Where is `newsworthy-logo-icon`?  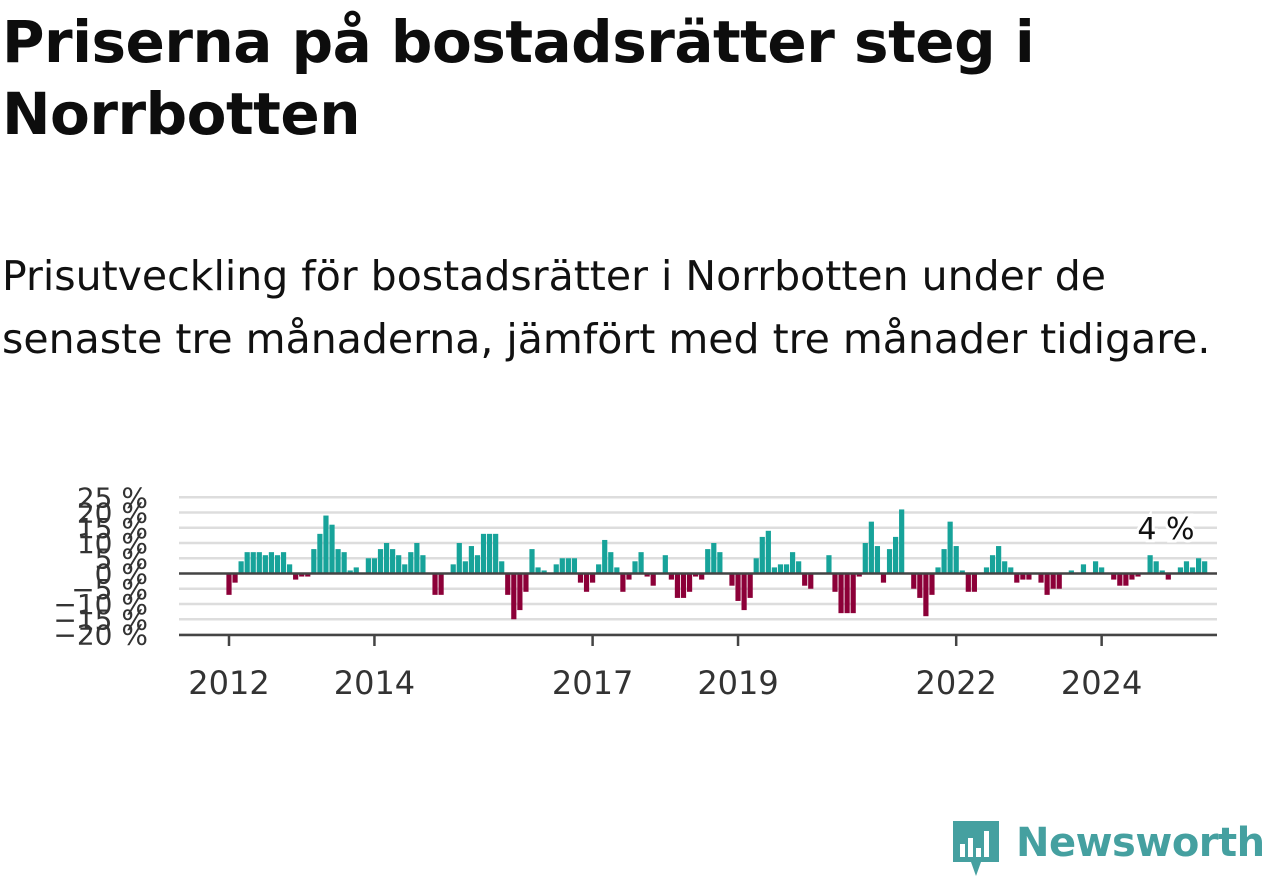 newsworthy-logo-icon is located at coordinates (976, 848).